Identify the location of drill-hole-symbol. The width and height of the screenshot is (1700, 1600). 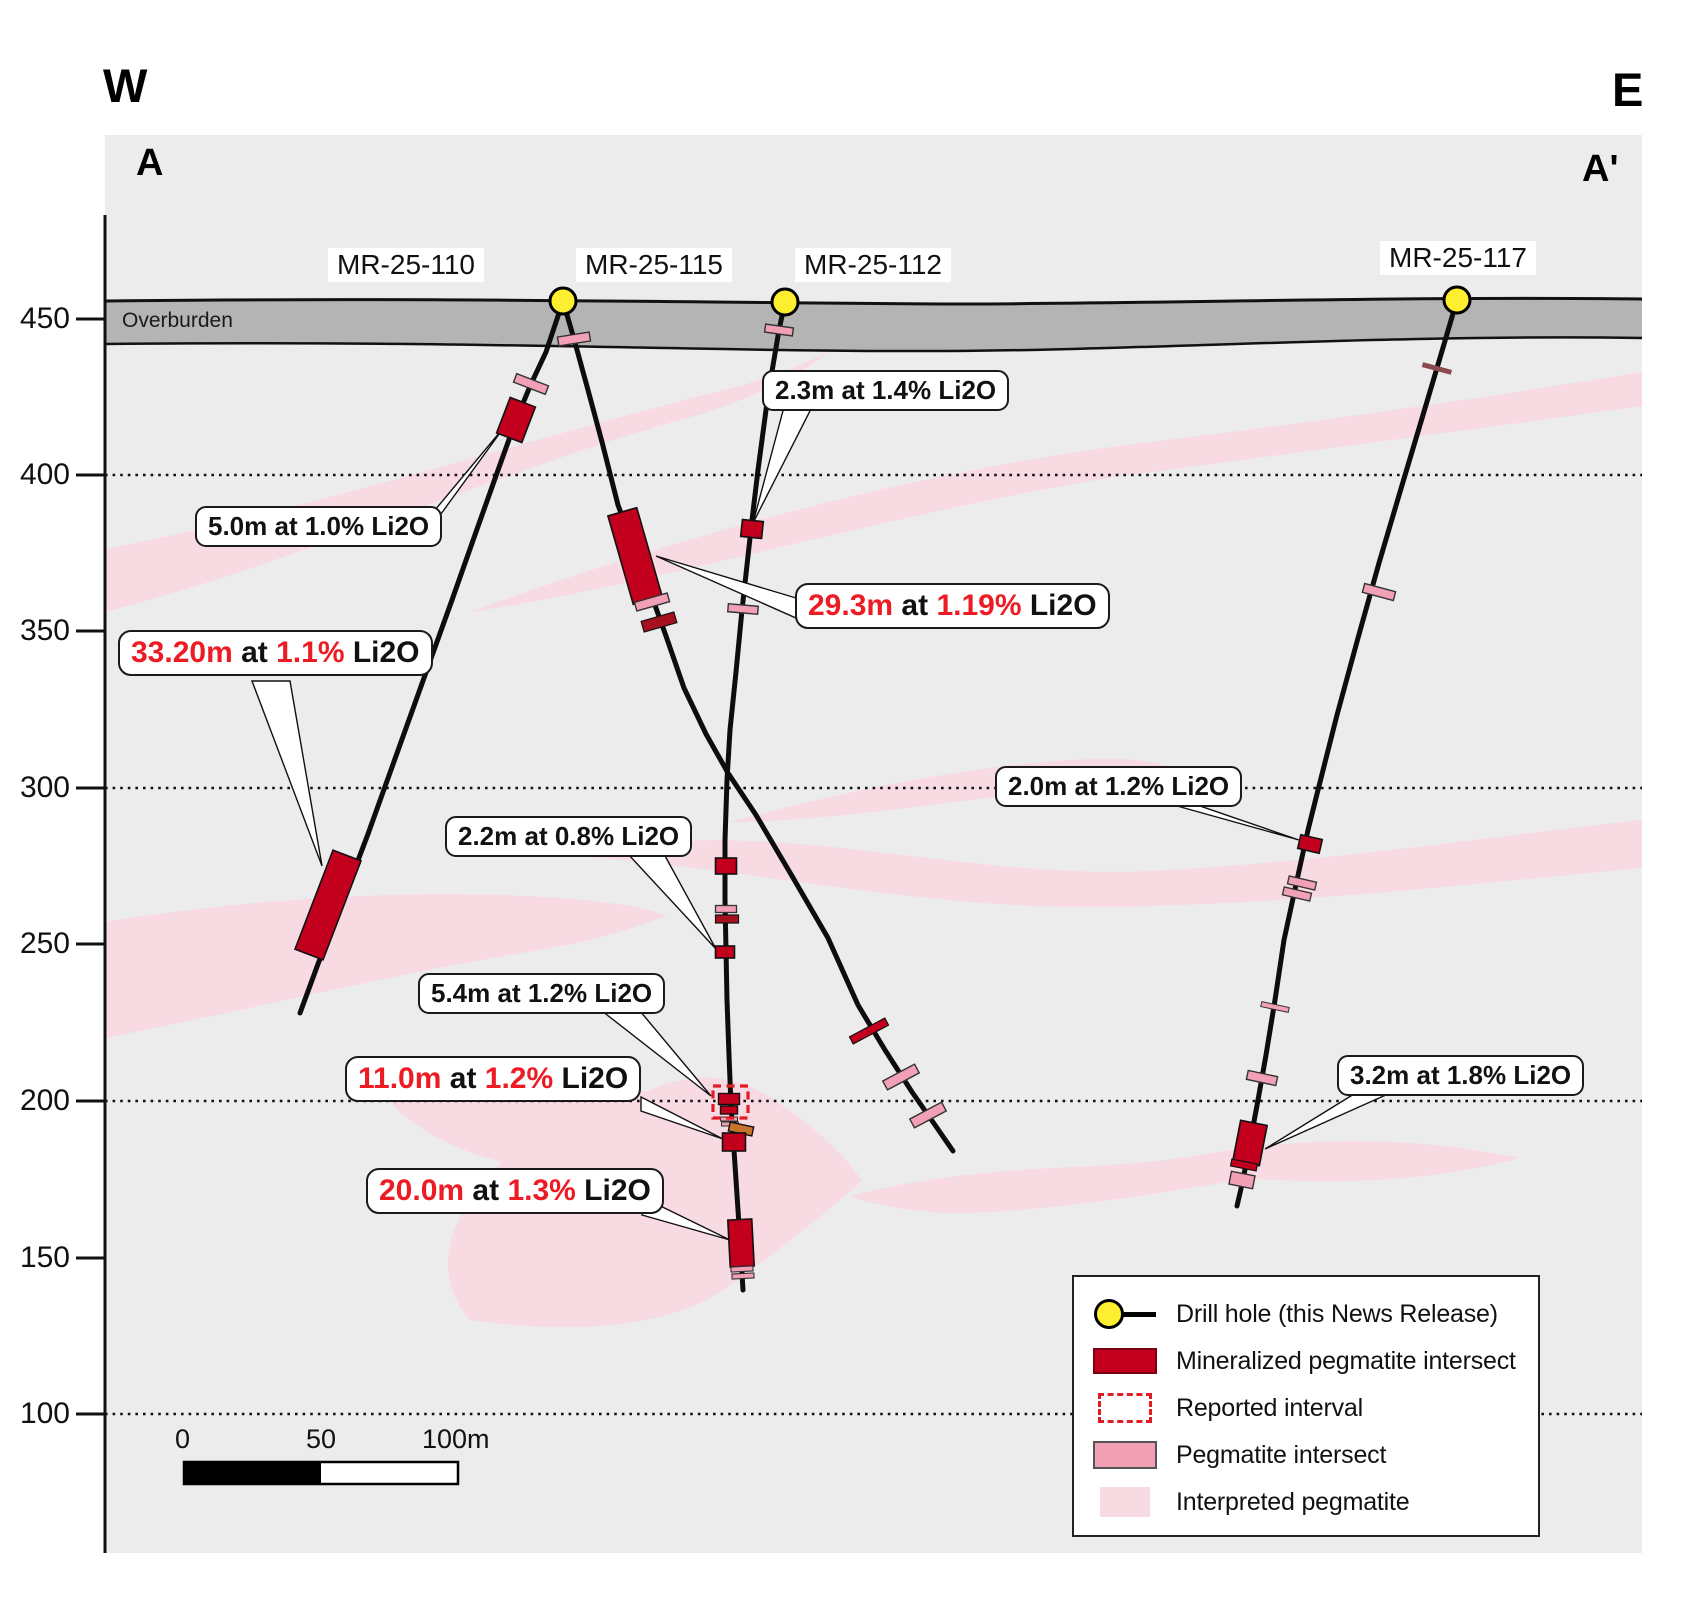
(1125, 1314).